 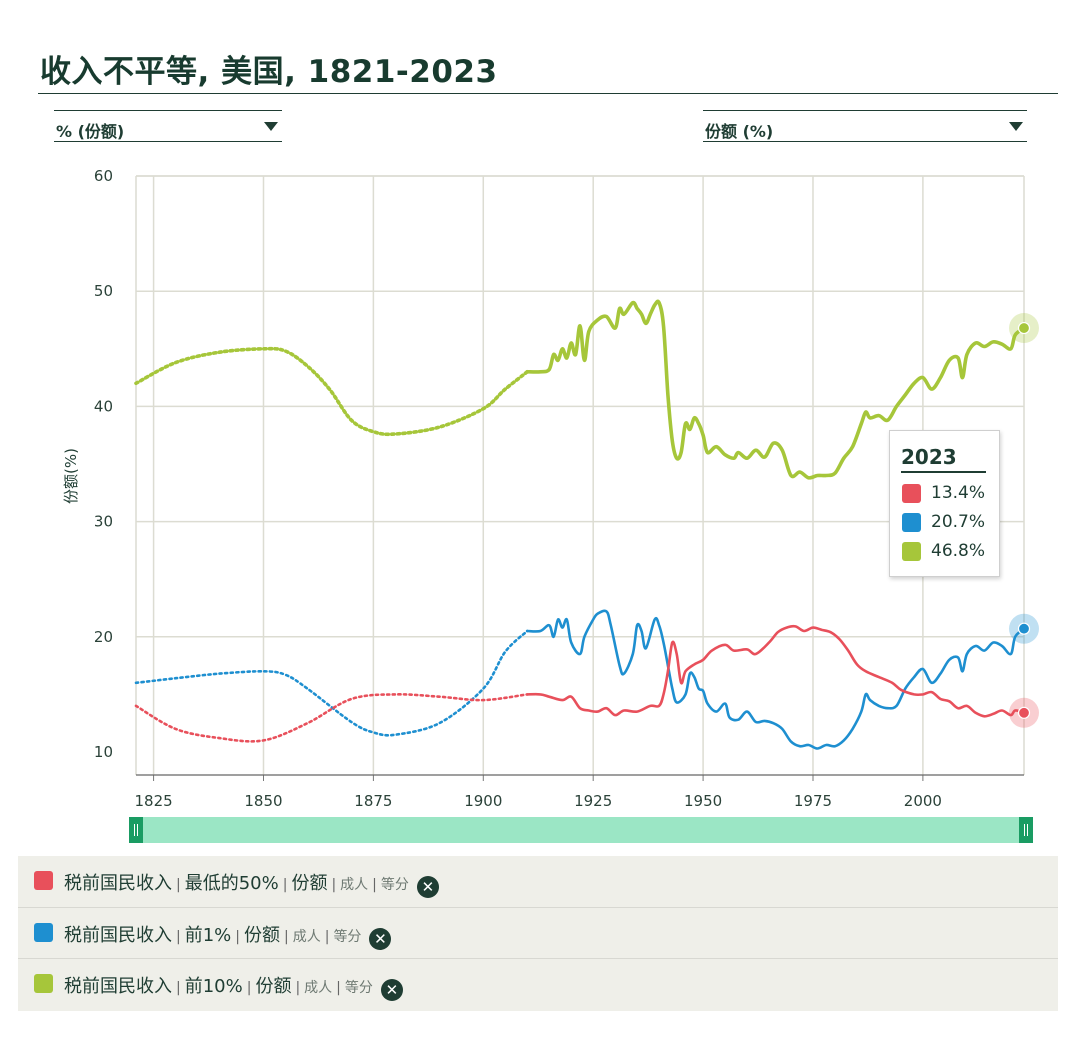 I want to click on right-axis-unit-label: 份额 (%), so click(x=739, y=131).